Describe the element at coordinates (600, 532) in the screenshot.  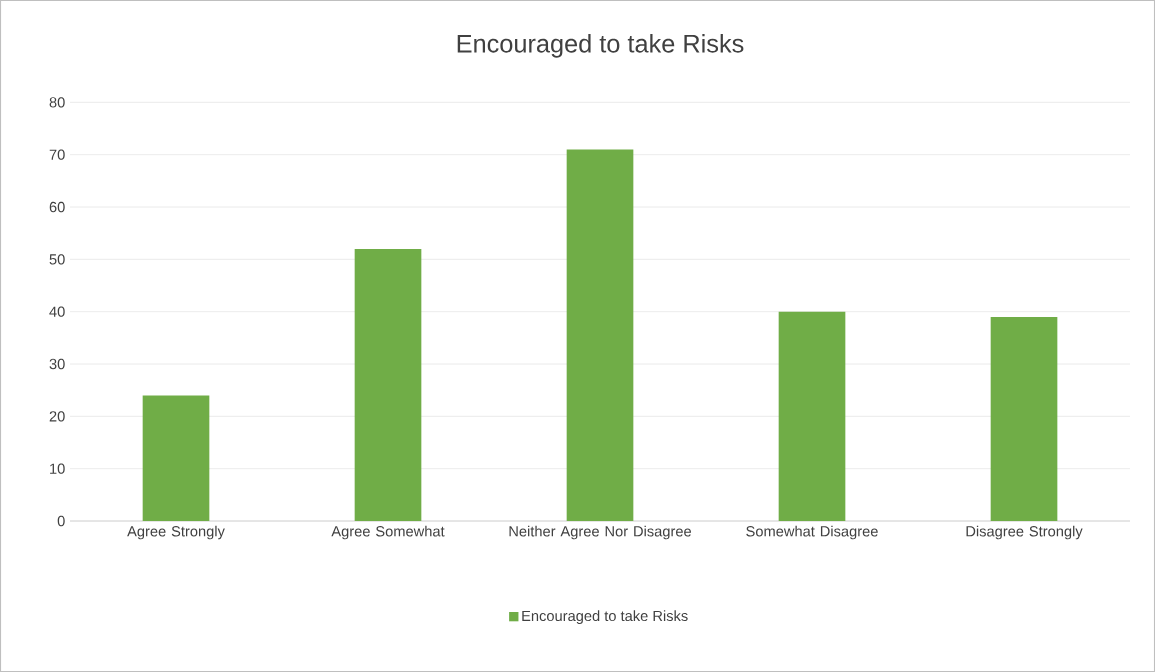
I see `x-tick-label: Neither Agree Nor Disagree` at that location.